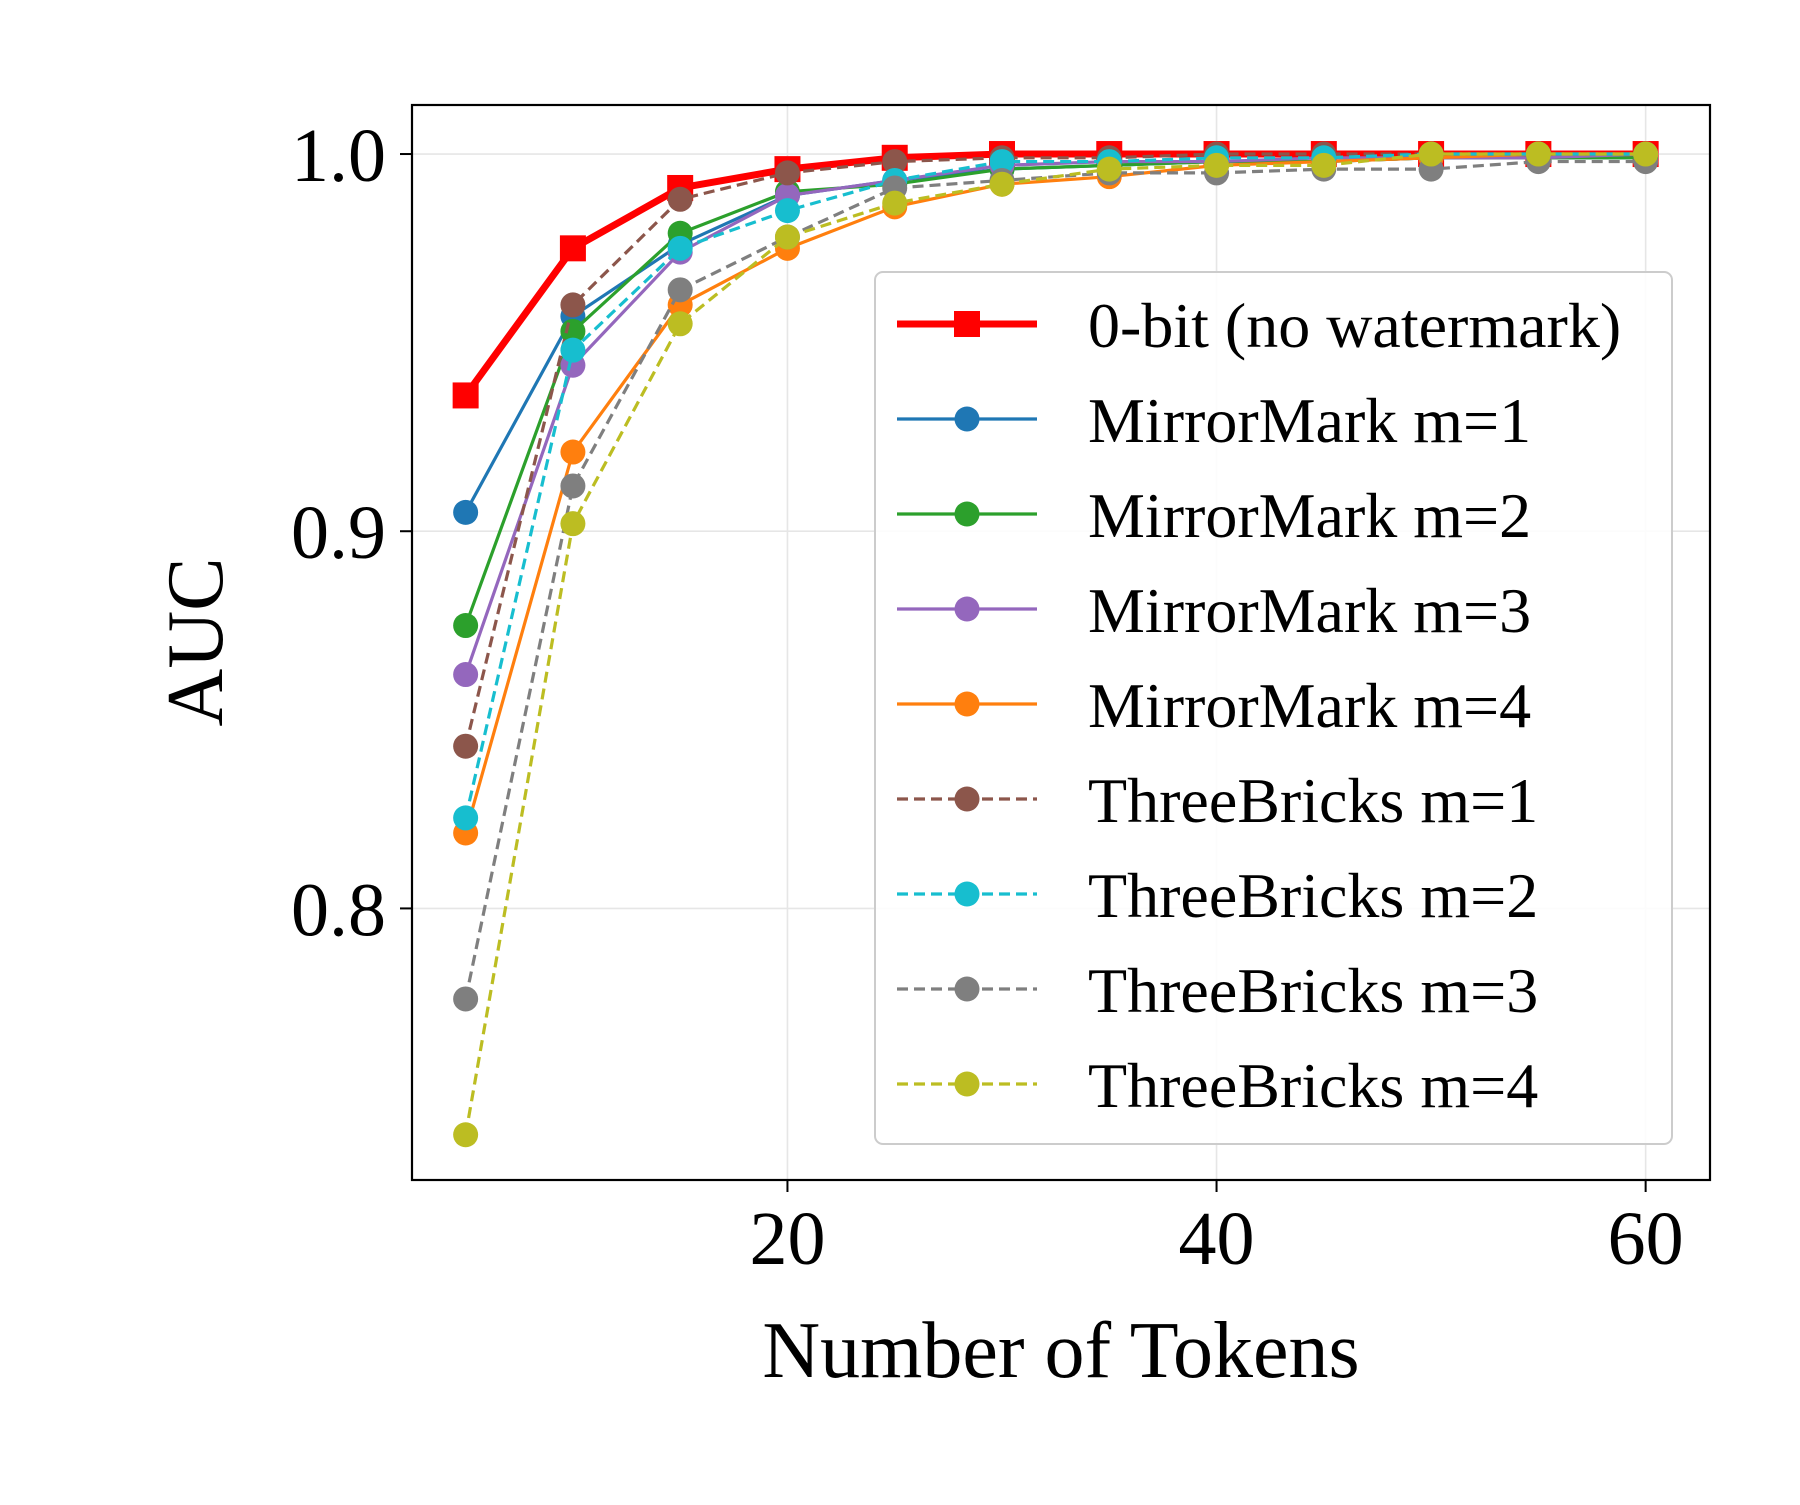 This screenshot has height=1505, width=1800. Describe the element at coordinates (1313, 990) in the screenshot. I see `legend-label: ThreeBricks m=3` at that location.